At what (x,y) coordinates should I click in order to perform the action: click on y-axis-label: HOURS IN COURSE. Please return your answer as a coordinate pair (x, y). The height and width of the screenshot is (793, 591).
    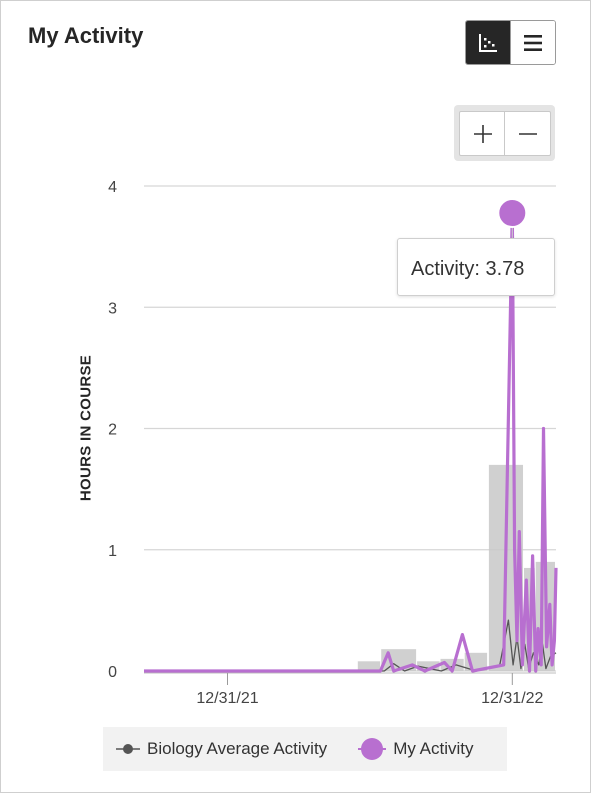
    Looking at the image, I should click on (86, 428).